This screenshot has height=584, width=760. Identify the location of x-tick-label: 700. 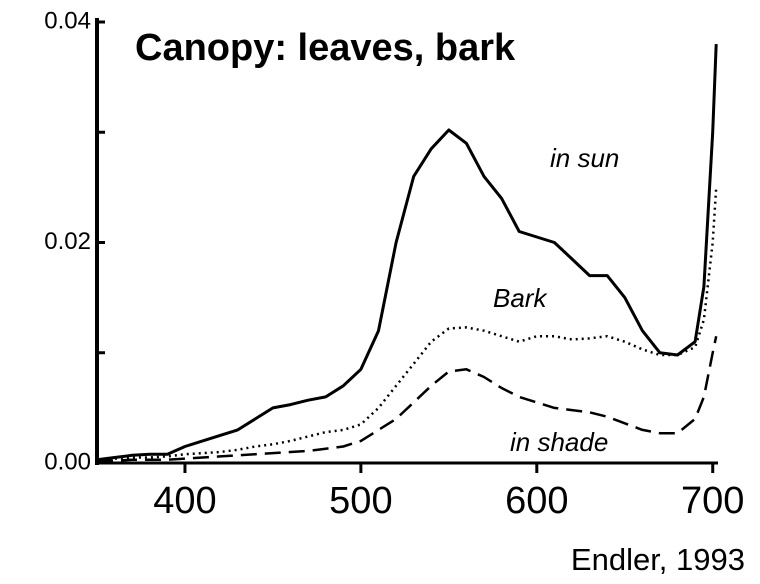
(712, 501).